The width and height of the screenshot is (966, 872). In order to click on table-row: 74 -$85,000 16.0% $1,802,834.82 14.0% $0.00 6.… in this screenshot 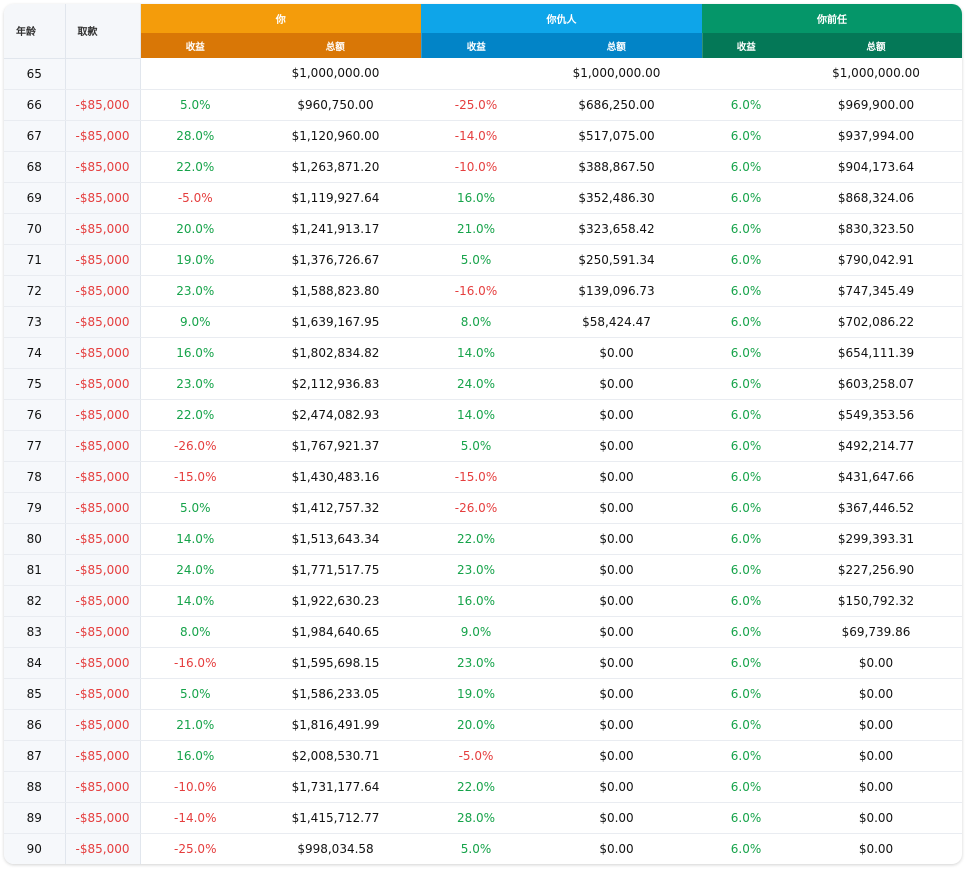, I will do `click(483, 353)`.